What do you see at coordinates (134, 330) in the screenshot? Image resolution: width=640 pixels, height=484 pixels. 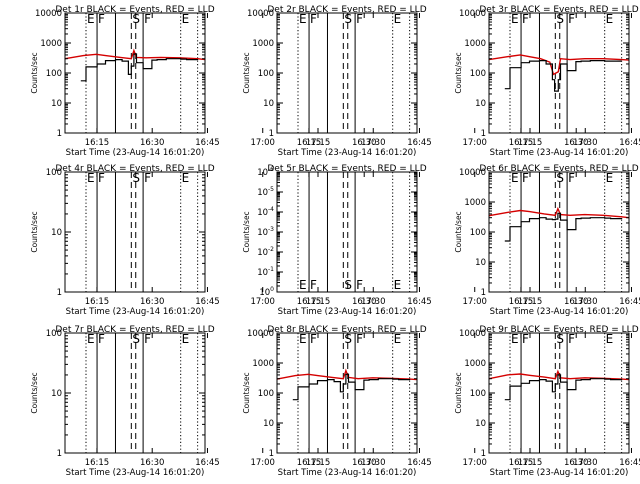 I see `panel-title: Det 7r BLACK = Events, RED = LLD` at bounding box center [134, 330].